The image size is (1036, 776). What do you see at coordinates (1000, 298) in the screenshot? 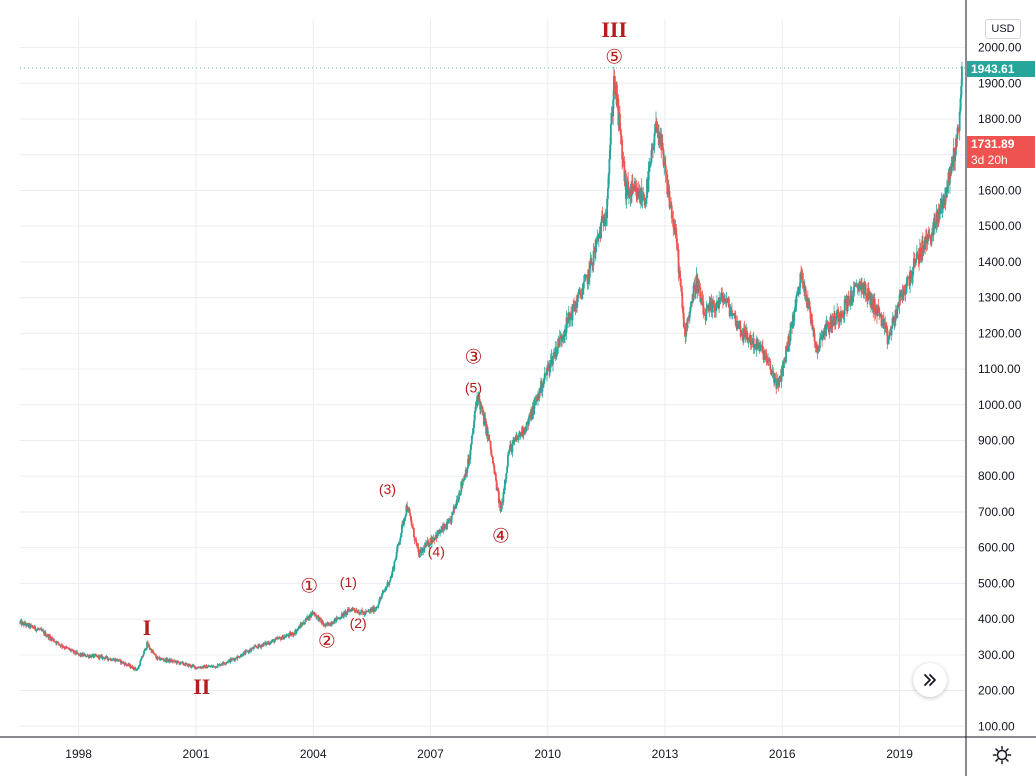
I see `y-tick-label: 1300.00` at bounding box center [1000, 298].